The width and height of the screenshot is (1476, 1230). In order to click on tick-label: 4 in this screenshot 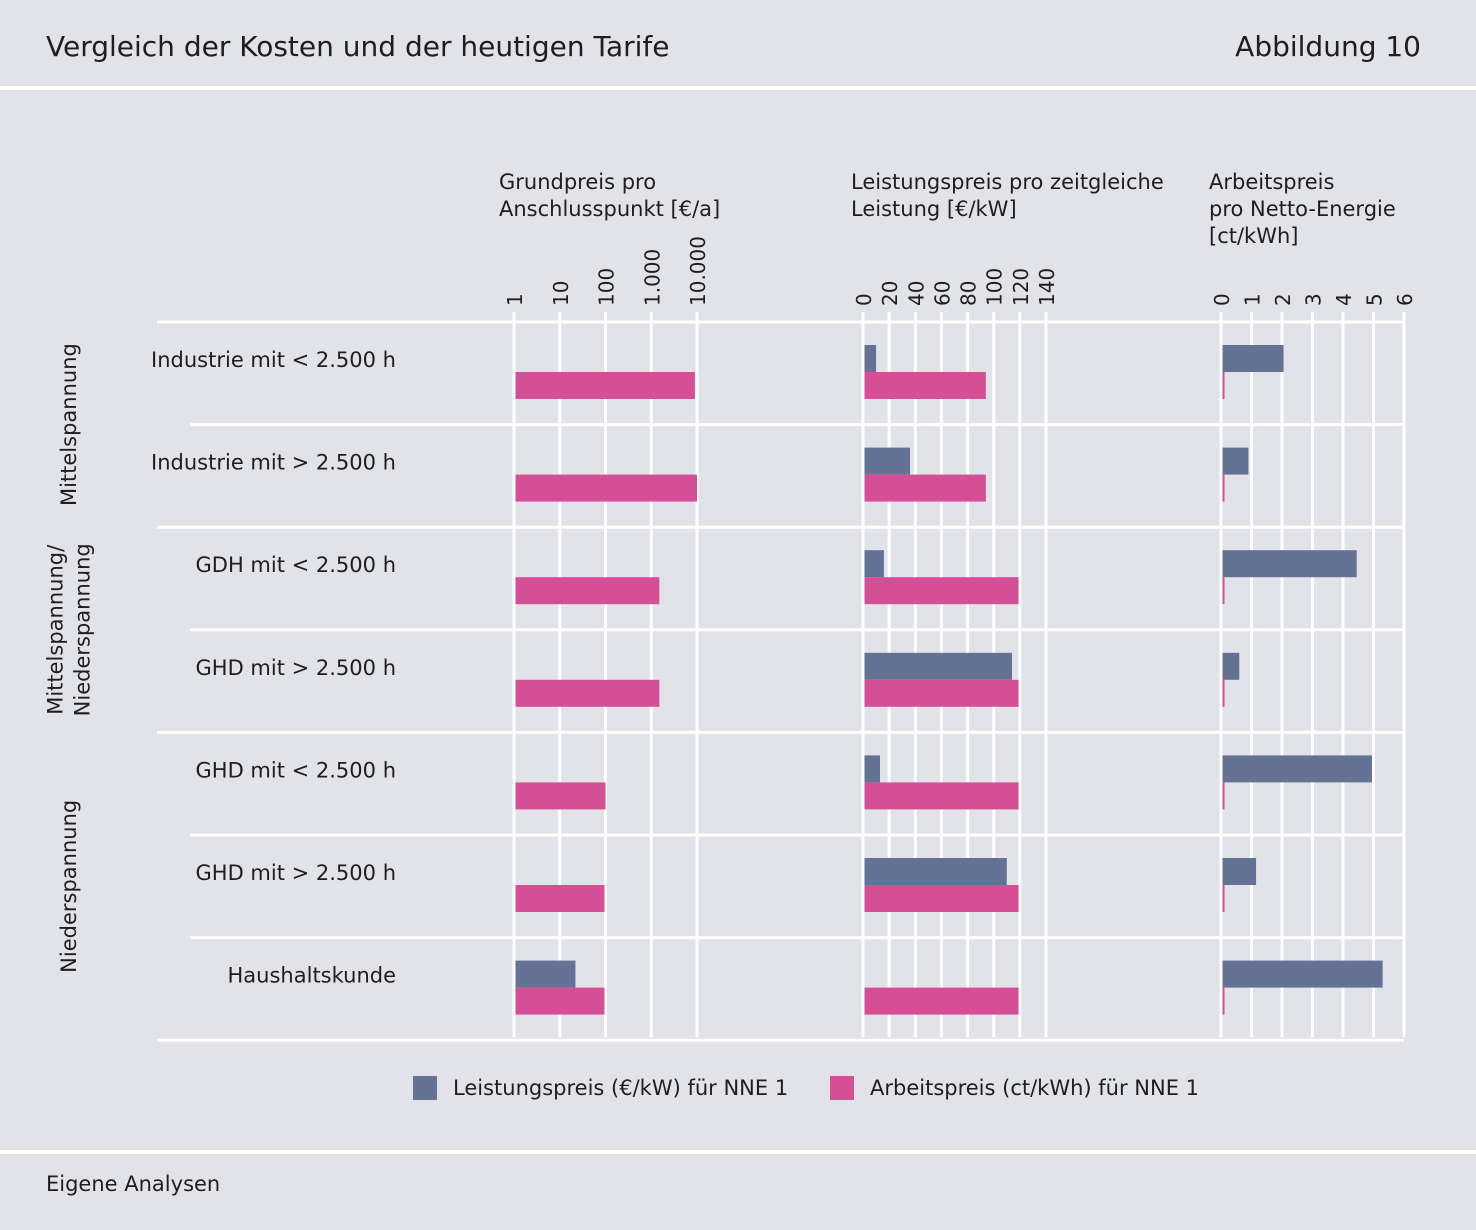, I will do `click(1344, 299)`.